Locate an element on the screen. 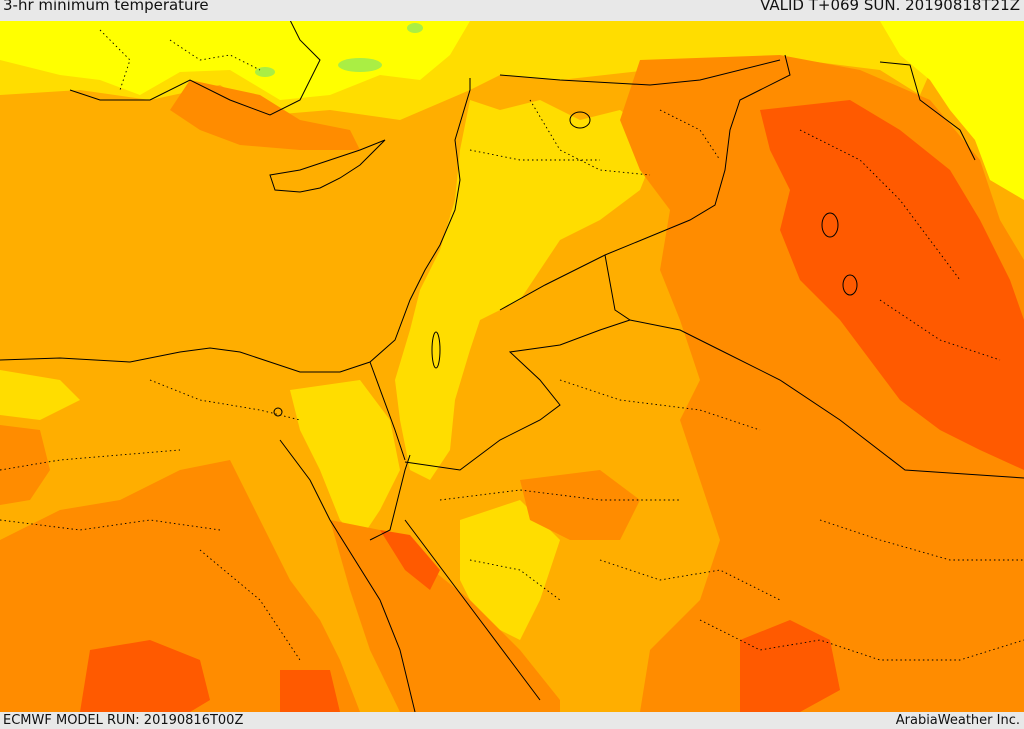 This screenshot has width=1024, height=729. model-run: ECMWF MODEL RUN: 20190816T00Z is located at coordinates (123, 720).